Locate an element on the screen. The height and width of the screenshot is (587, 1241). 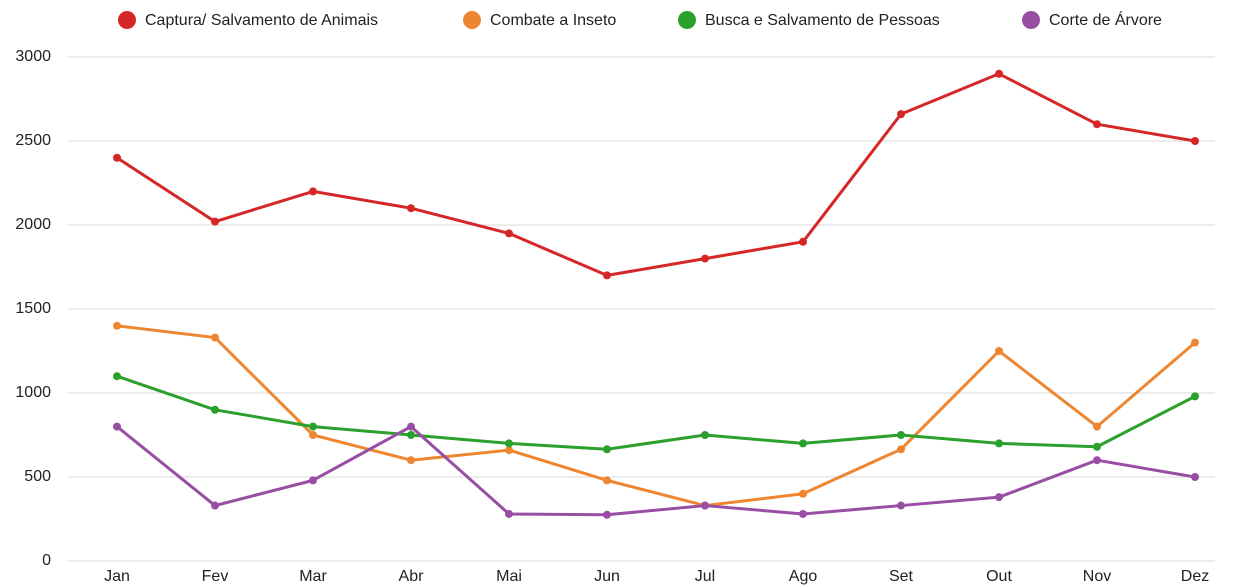
x-tick-label: Set is located at coordinates (901, 576).